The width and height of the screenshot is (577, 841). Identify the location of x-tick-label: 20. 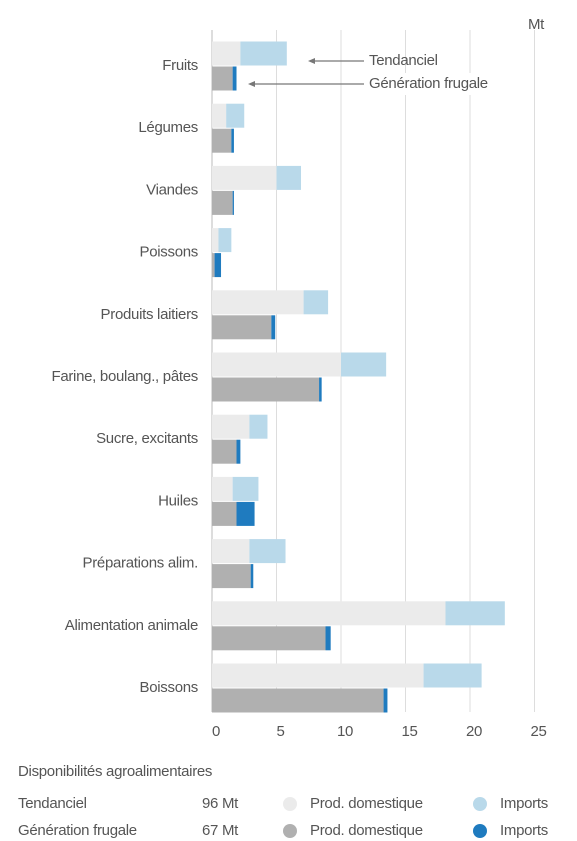
(474, 731).